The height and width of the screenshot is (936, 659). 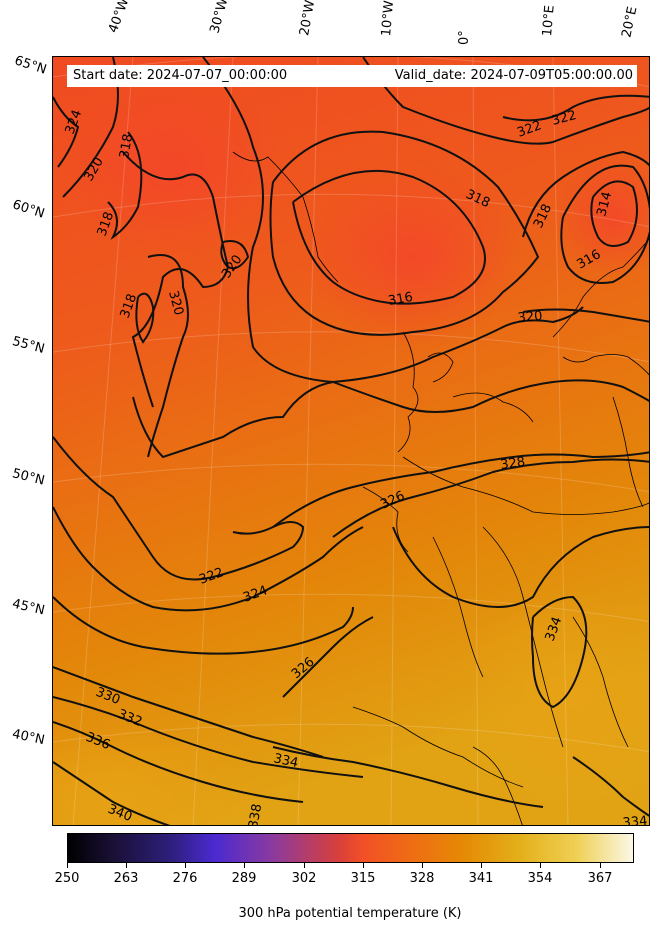 What do you see at coordinates (180, 75) in the screenshot?
I see `start-date-text: Start date: 2024-07-07_00:00:00` at bounding box center [180, 75].